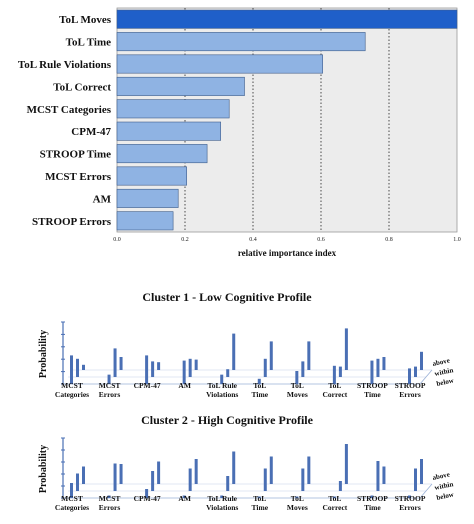 The image size is (474, 524). Describe the element at coordinates (389, 240) in the screenshot. I see `x-tick-label: 0.8` at that location.